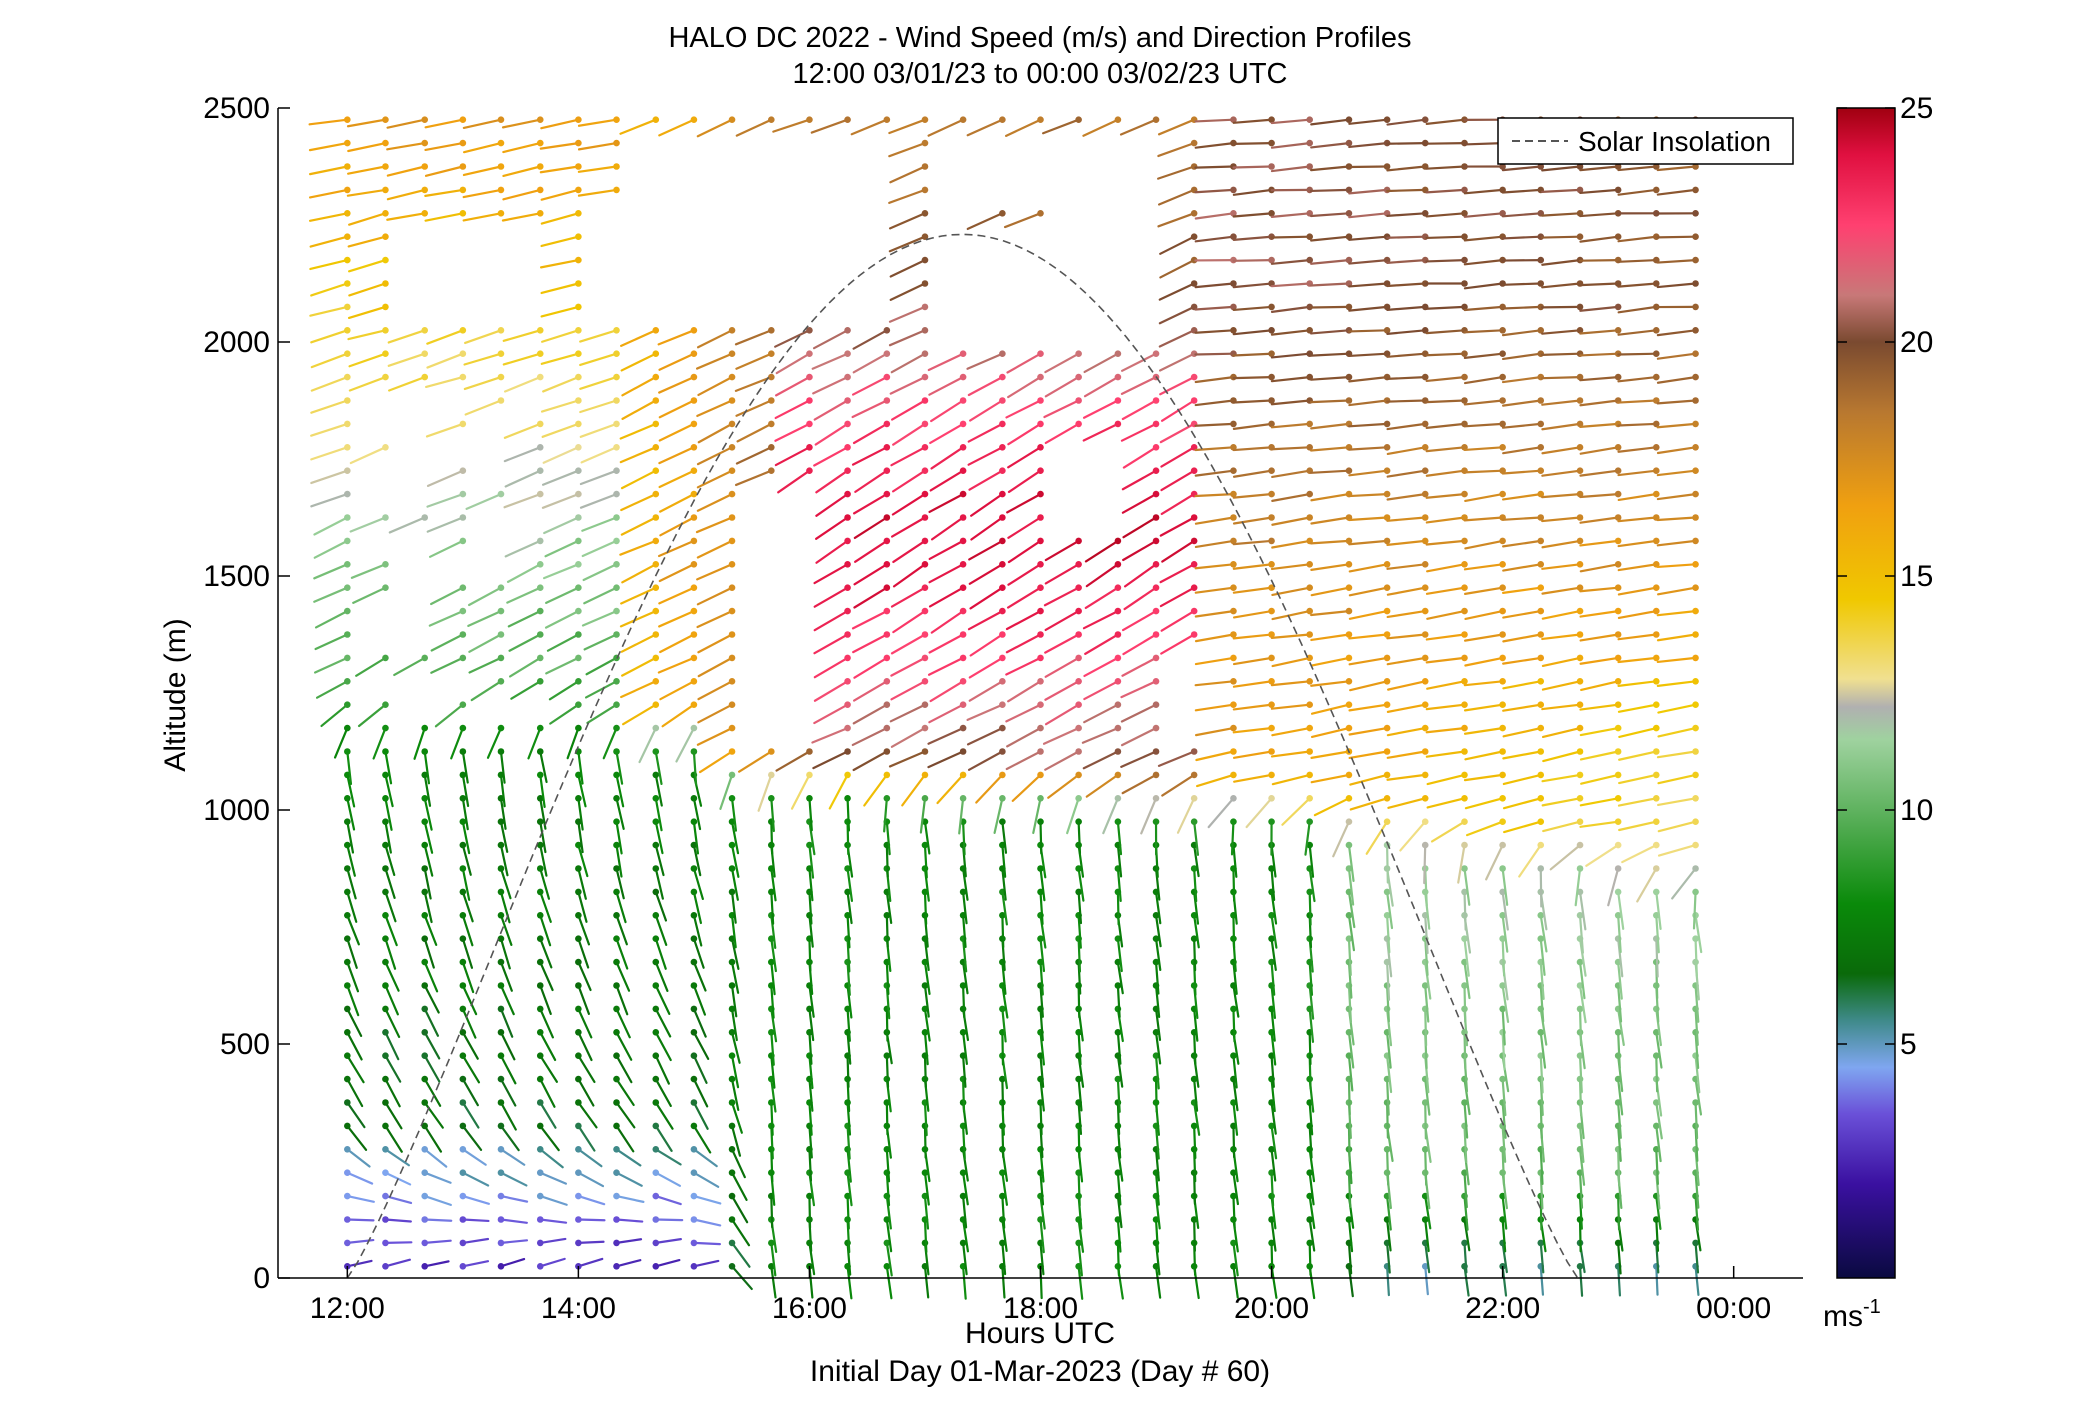  Describe the element at coordinates (175, 694) in the screenshot. I see `y-axis-label: Altitude (m)` at that location.